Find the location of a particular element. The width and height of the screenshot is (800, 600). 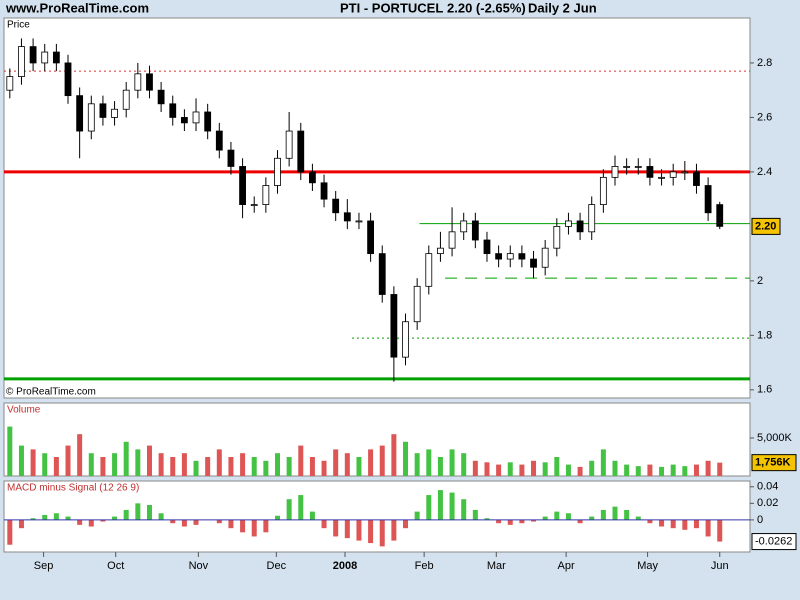

x-tick-label: Dec is located at coordinates (277, 566).